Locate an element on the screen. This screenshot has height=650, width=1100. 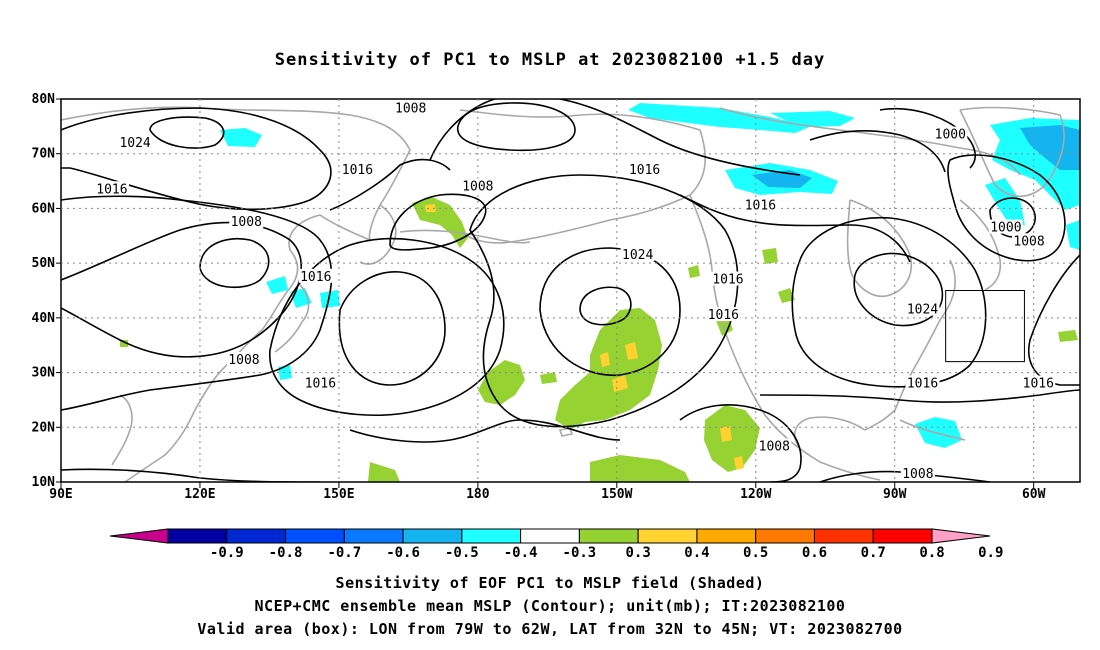
contour-1016-pacific-main is located at coordinates (387, 326).